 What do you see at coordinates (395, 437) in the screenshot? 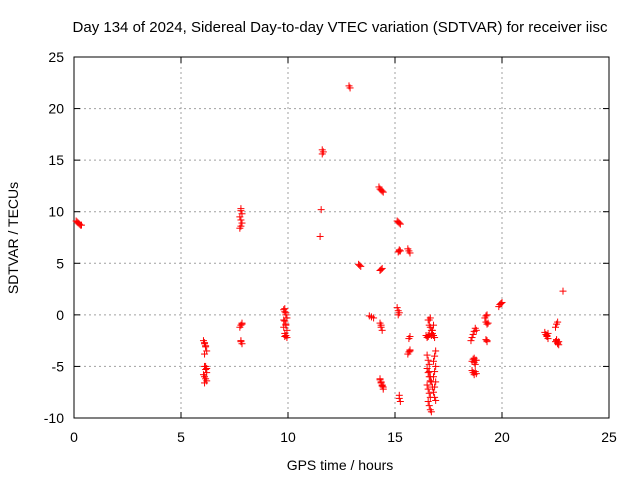
I see `x-tick-label: 15` at bounding box center [395, 437].